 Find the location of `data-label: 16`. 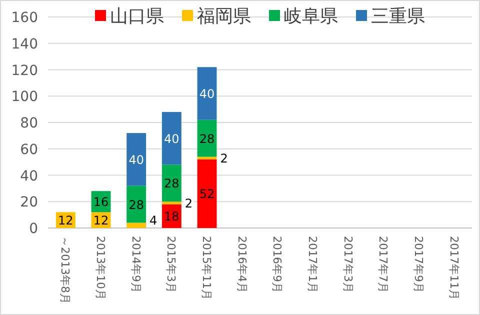

data-label: 16 is located at coordinates (101, 202).